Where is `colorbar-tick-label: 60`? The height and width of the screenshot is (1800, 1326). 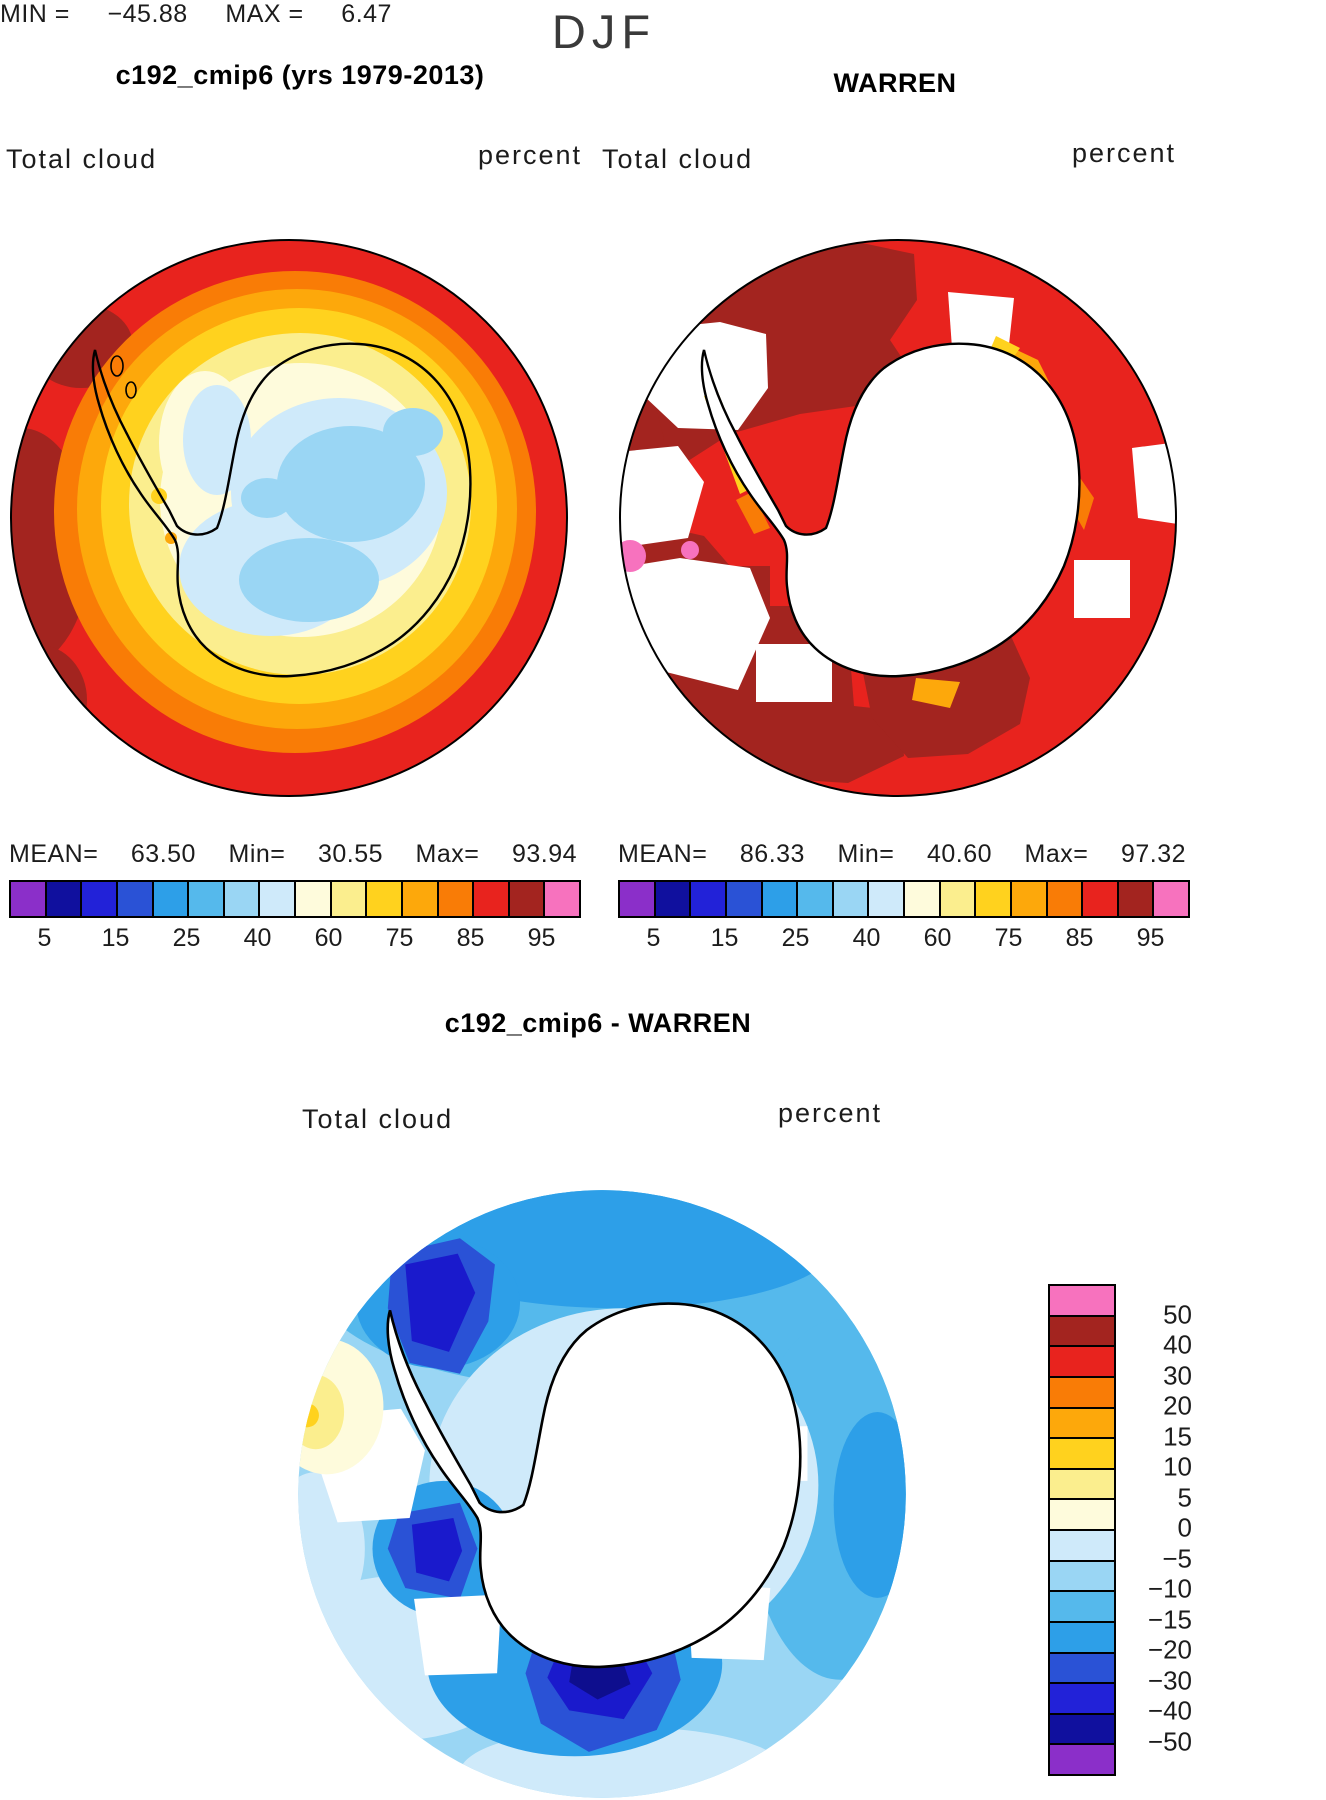
colorbar-tick-label: 60 is located at coordinates (937, 938).